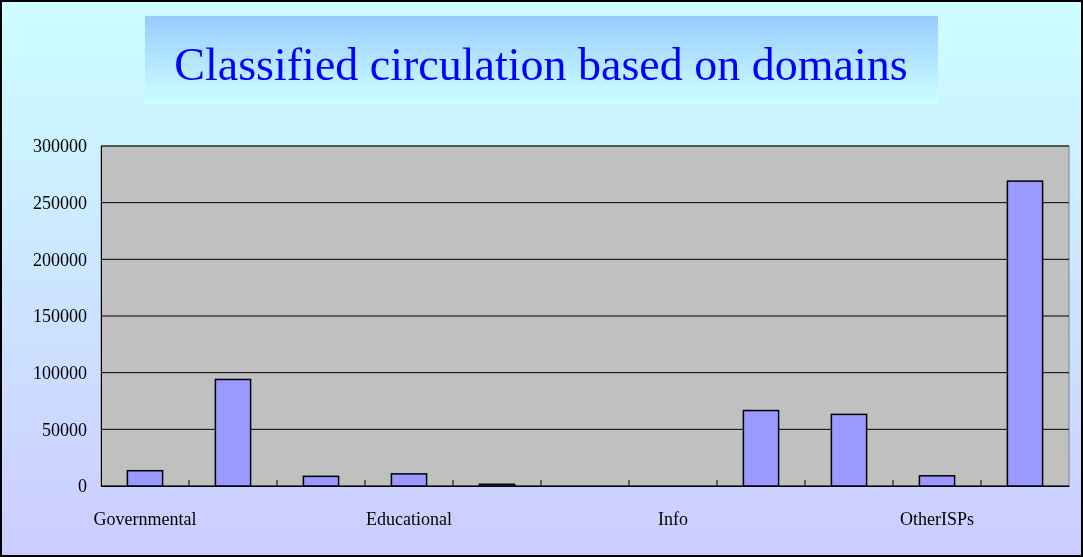 The height and width of the screenshot is (557, 1083). I want to click on y-tick-label: 100000, so click(60, 372).